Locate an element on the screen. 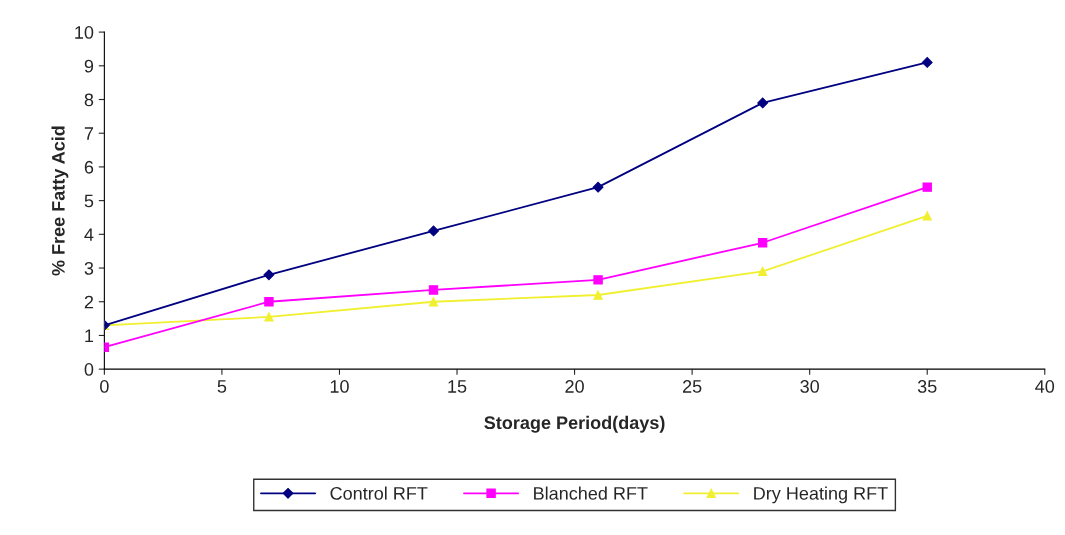  x-tick-label: 30 is located at coordinates (809, 386).